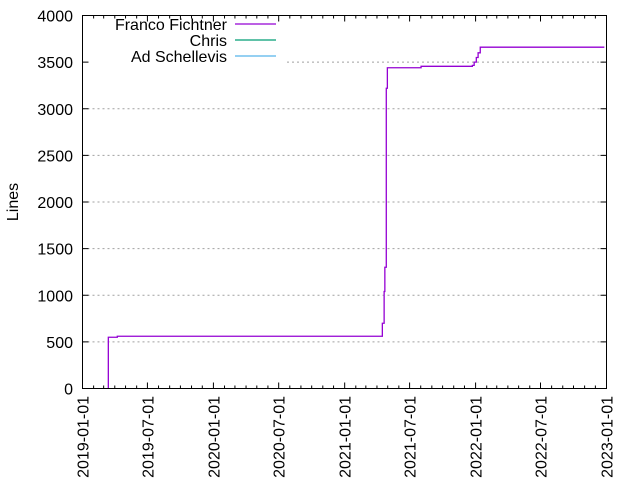  What do you see at coordinates (59, 343) in the screenshot?
I see `y-tick-label: 500` at bounding box center [59, 343].